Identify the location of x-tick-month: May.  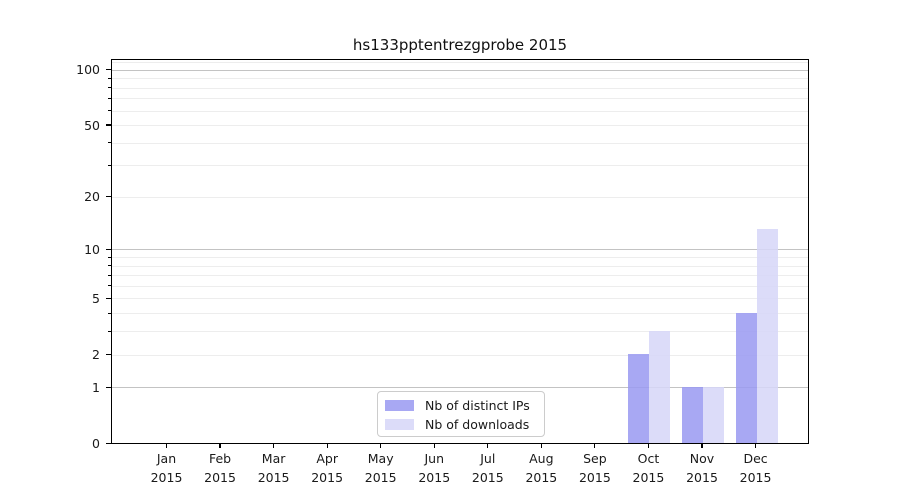
(380, 458).